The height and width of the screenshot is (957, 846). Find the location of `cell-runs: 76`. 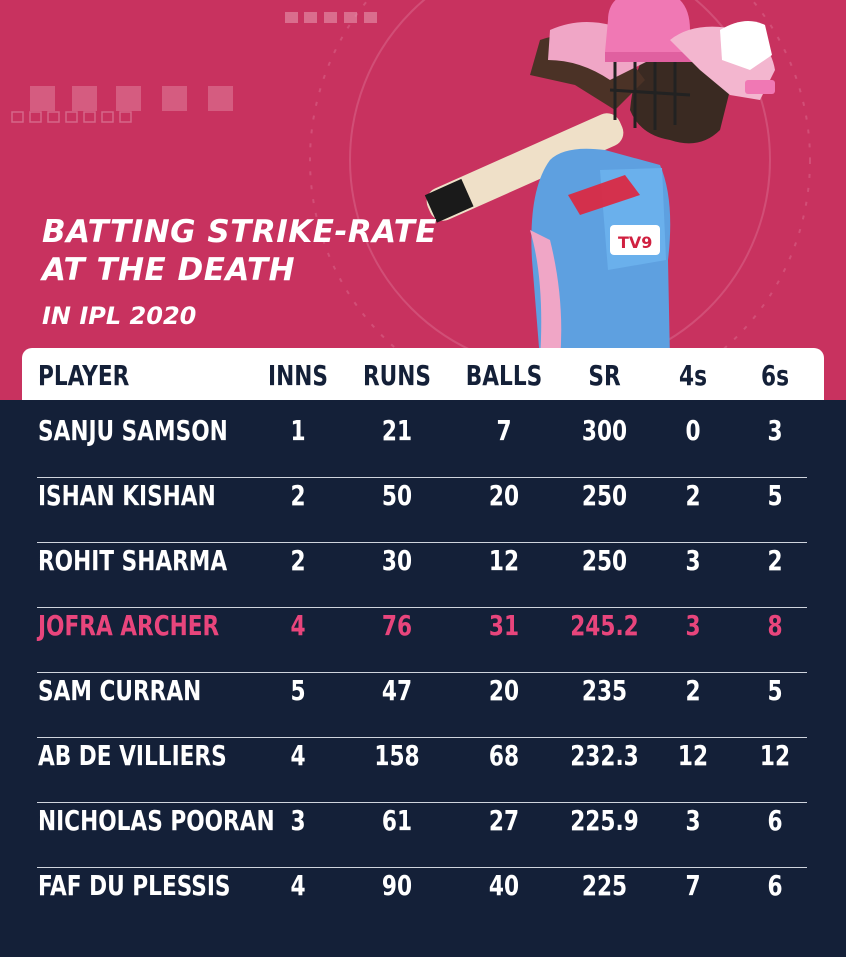

cell-runs: 76 is located at coordinates (397, 625).